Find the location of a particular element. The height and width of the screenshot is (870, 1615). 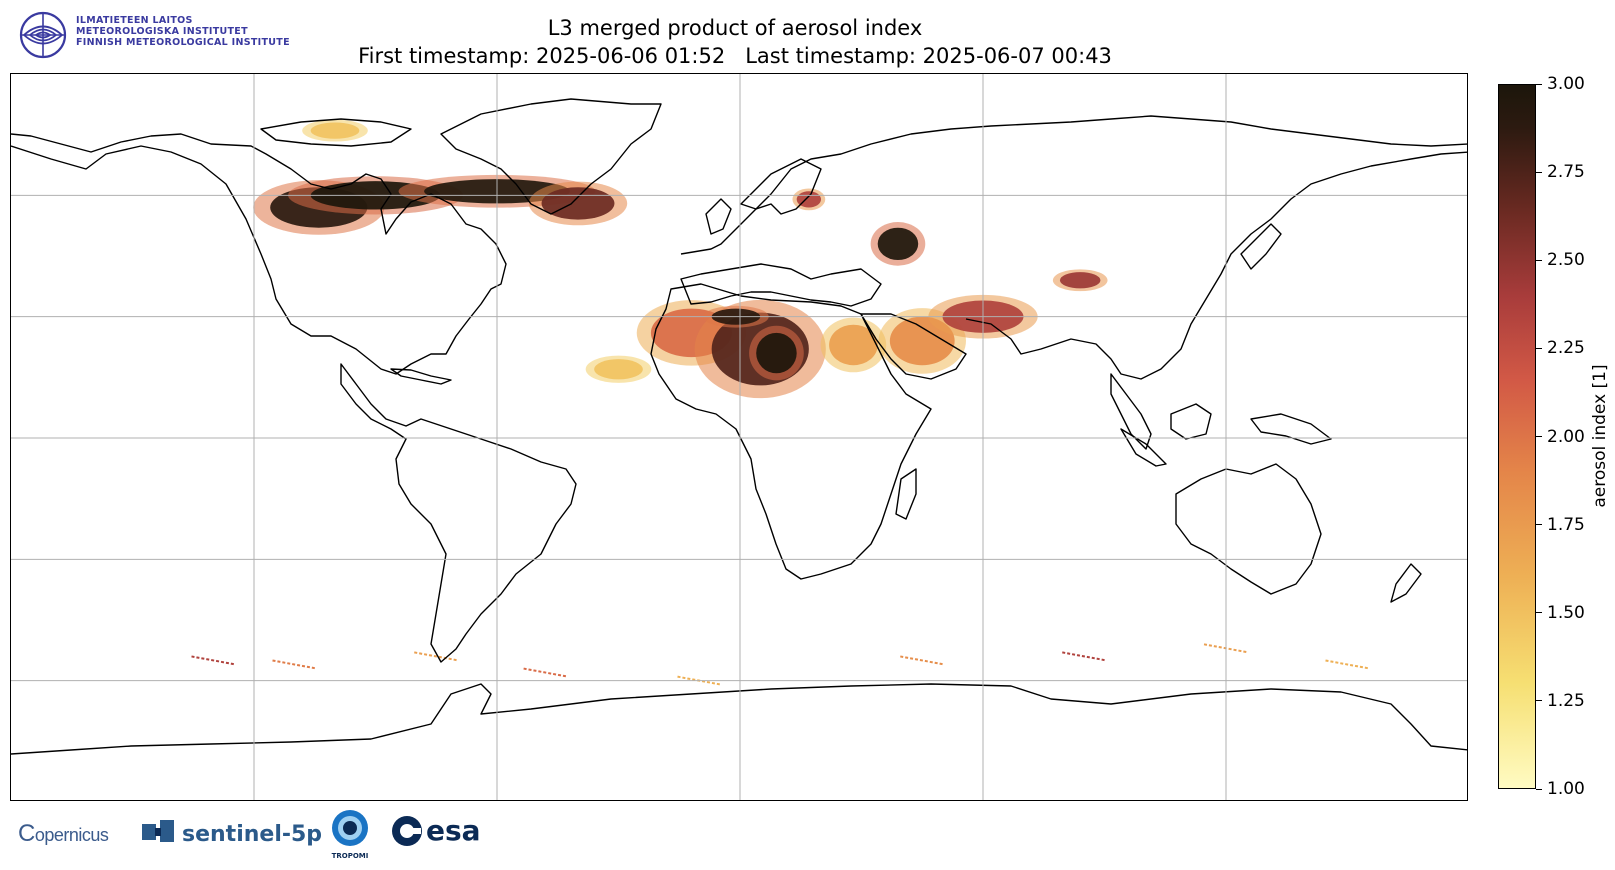

colorbar-tick: 2.75 is located at coordinates (1560, 172).